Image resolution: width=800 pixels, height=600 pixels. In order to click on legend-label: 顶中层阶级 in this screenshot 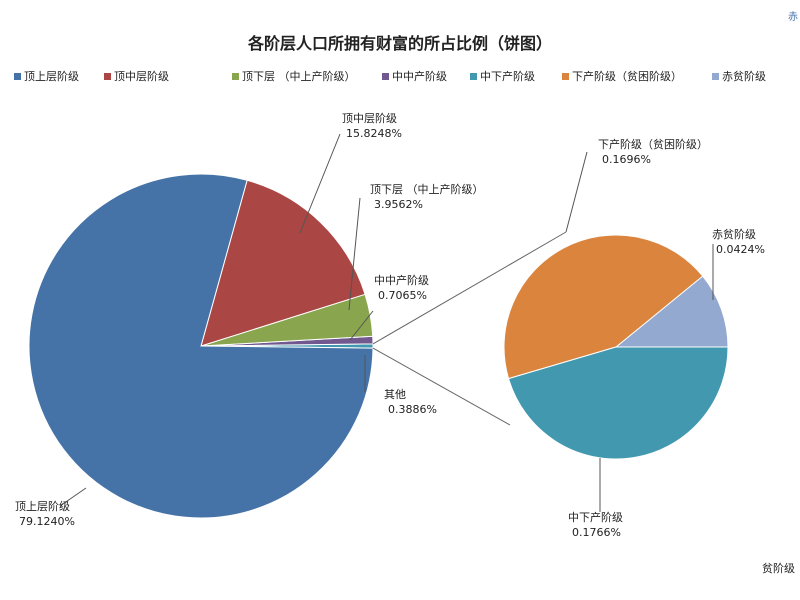, I will do `click(141, 76)`.